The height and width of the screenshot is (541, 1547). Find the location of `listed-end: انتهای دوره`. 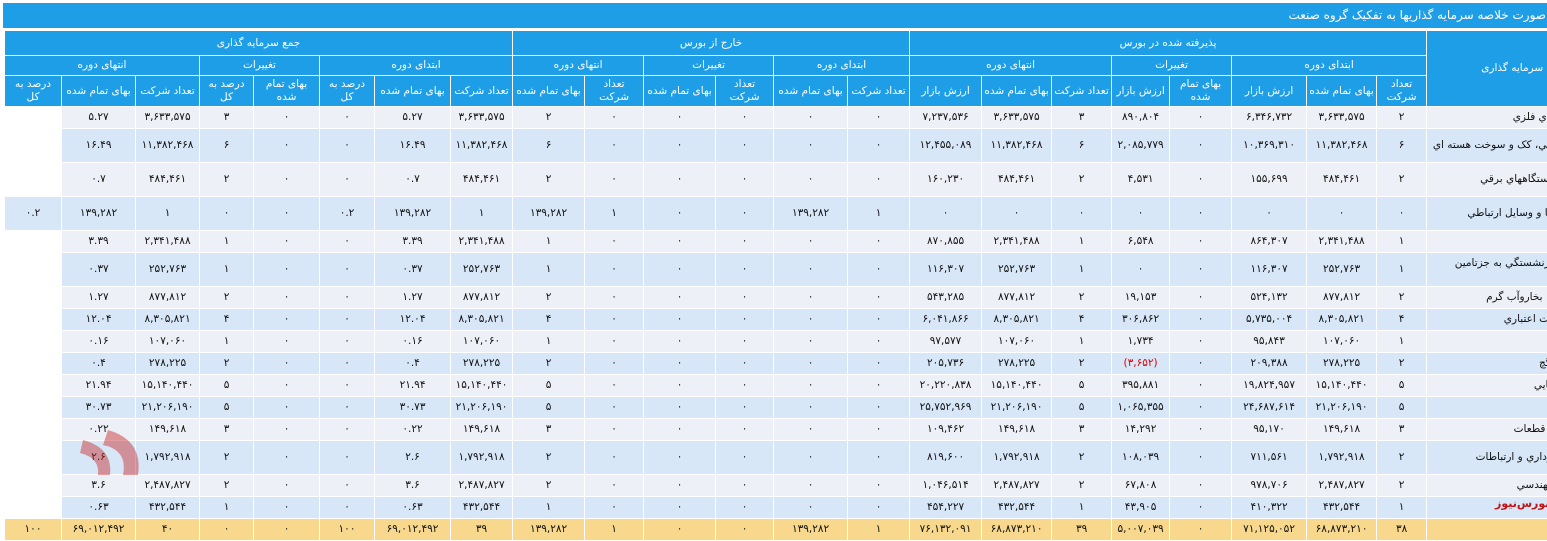

listed-end: انتهای دوره is located at coordinates (1011, 66).